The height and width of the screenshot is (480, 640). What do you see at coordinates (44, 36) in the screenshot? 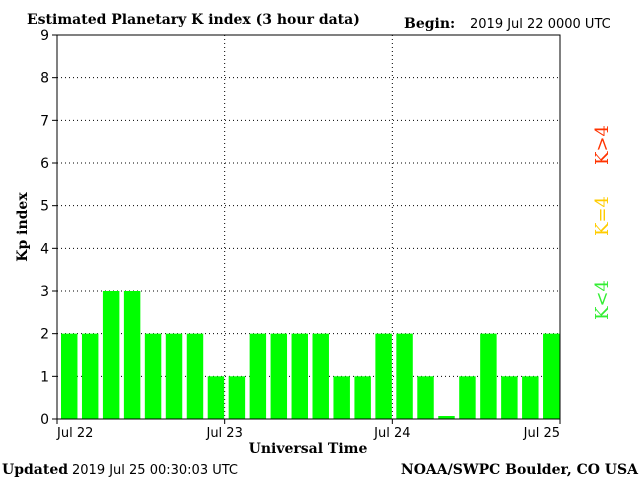
I see `y-tick-label: 9` at bounding box center [44, 36].